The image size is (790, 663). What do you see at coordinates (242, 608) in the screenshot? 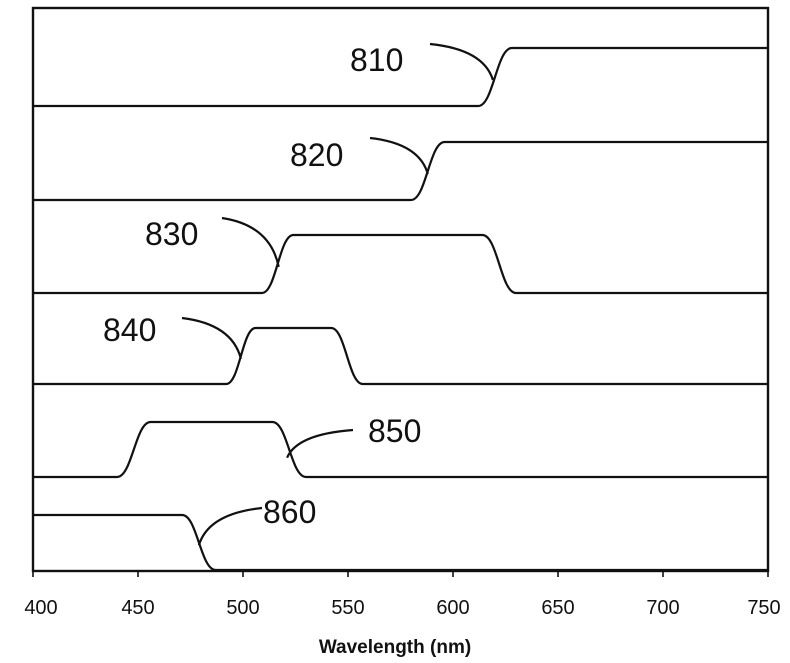
I see `x-tick-label: 500` at bounding box center [242, 608].